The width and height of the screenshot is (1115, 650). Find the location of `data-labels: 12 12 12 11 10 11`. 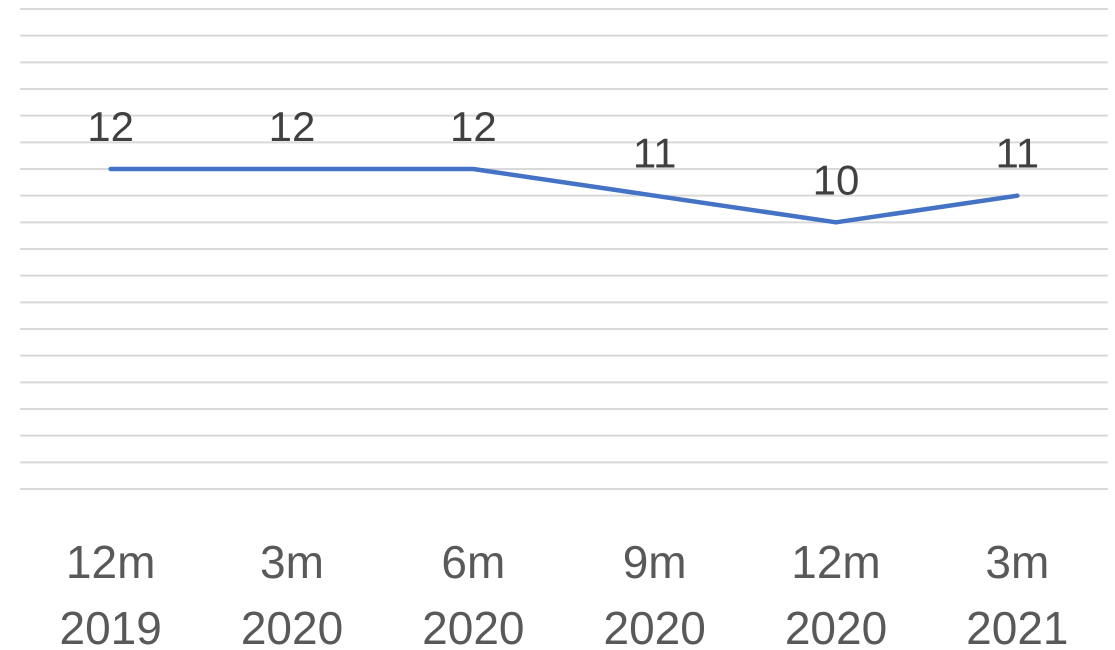

data-labels: 12 12 12 11 10 11 is located at coordinates (563, 153).